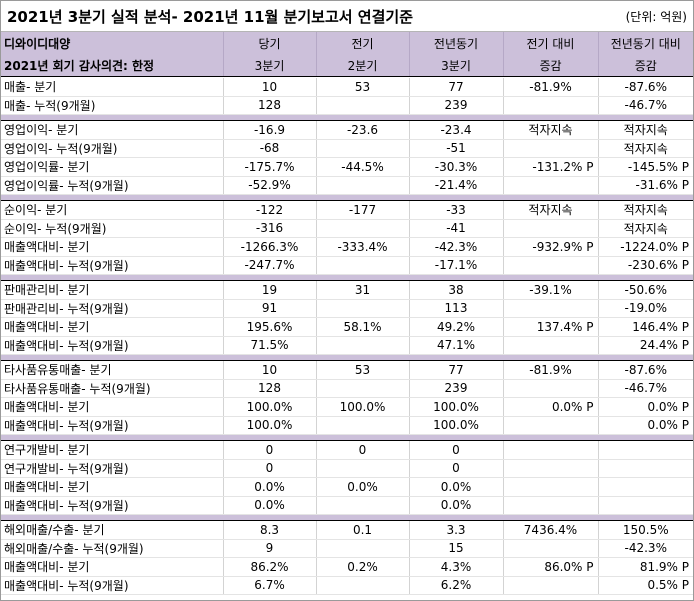  I want to click on col-header-current-line1: 당기, so click(270, 43).